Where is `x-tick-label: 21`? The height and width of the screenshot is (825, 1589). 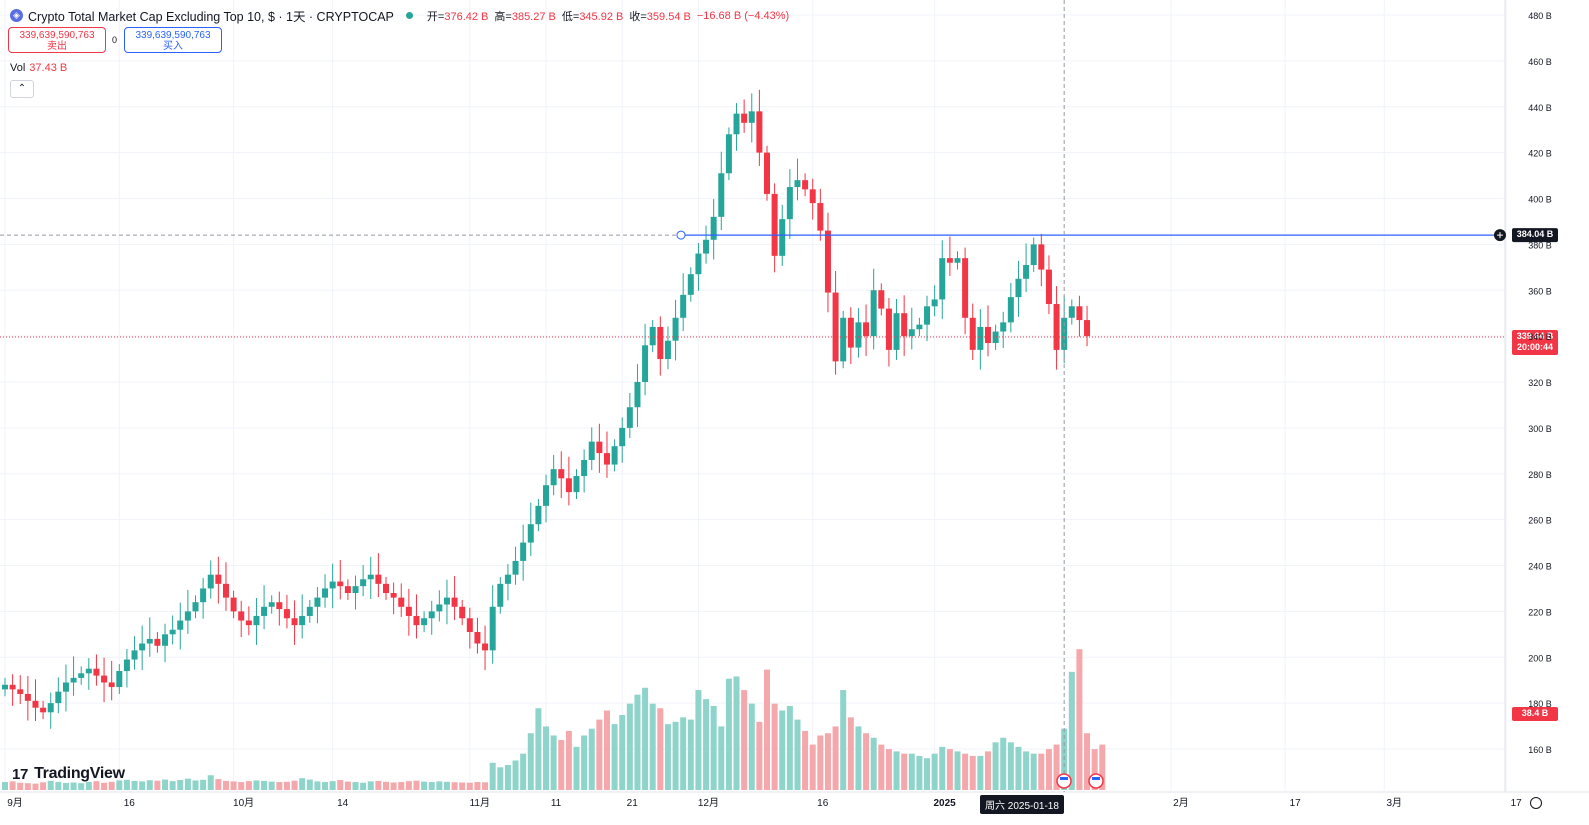
x-tick-label: 21 is located at coordinates (633, 803).